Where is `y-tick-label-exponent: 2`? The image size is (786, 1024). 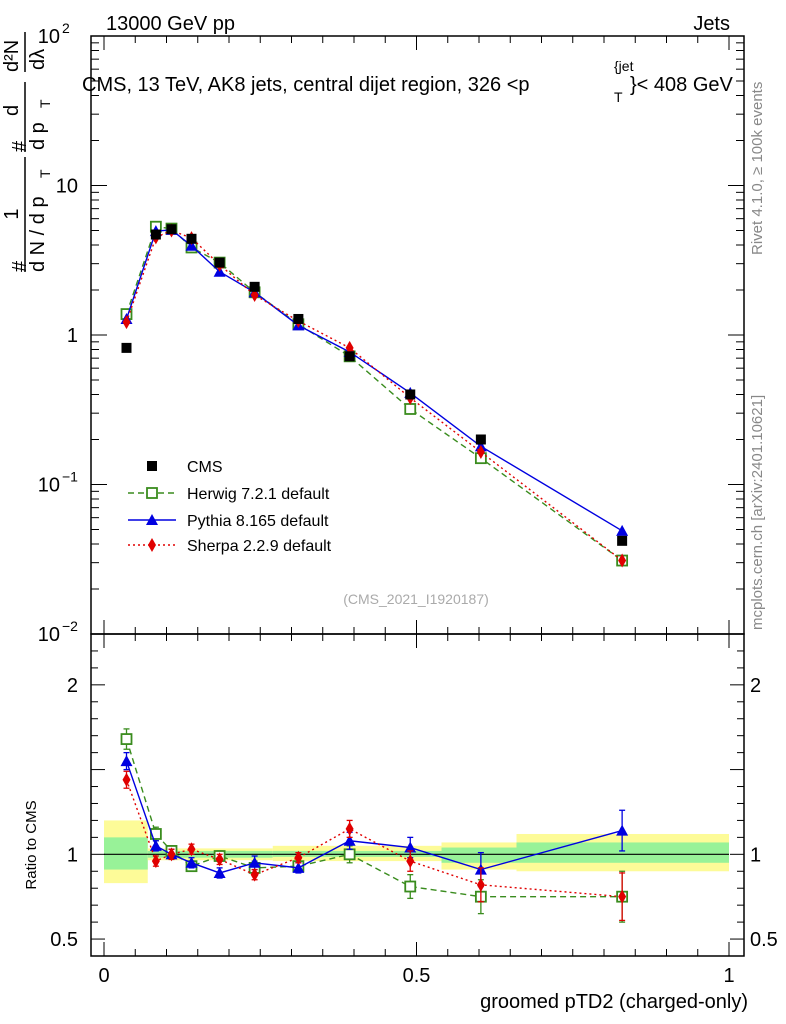 y-tick-label-exponent: 2 is located at coordinates (66, 28).